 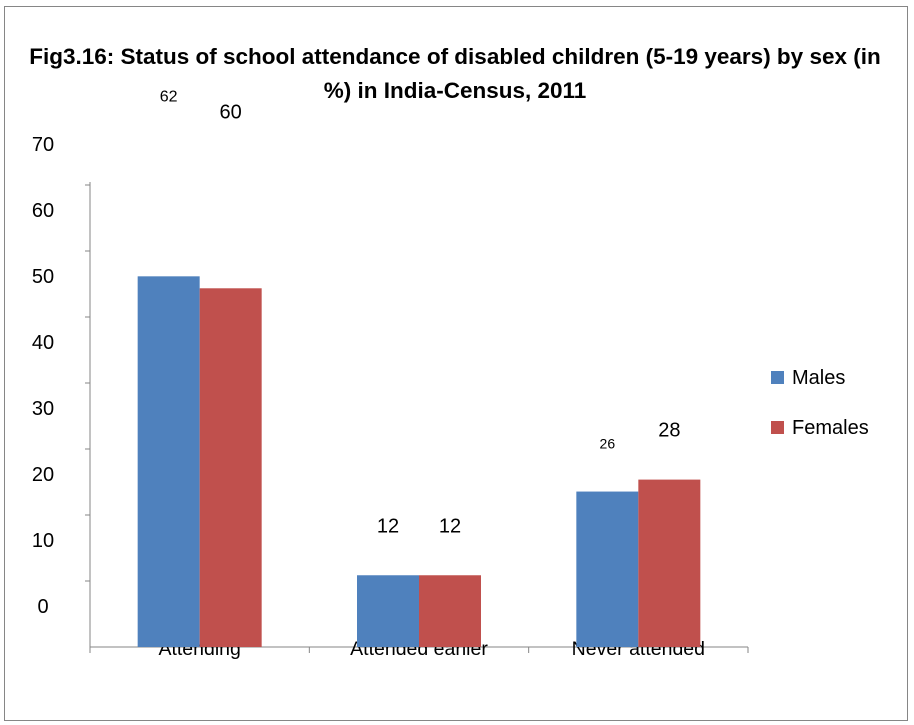 I want to click on y-tick-label: 50, so click(x=43, y=277).